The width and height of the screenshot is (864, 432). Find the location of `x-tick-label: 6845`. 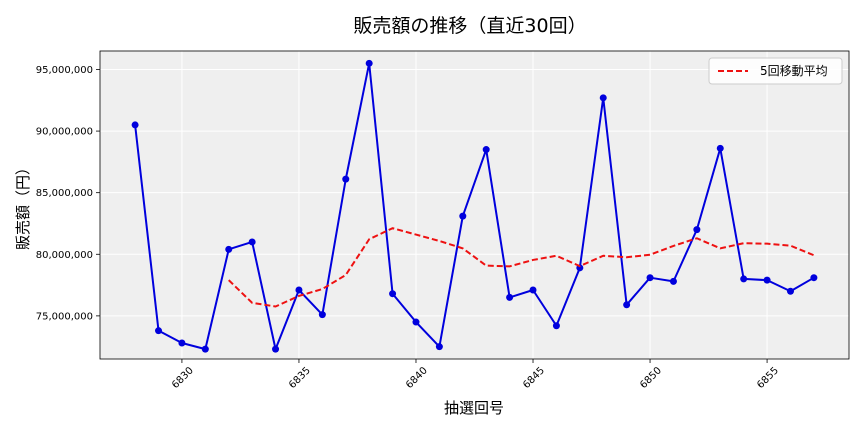

x-tick-label: 6845 is located at coordinates (534, 378).